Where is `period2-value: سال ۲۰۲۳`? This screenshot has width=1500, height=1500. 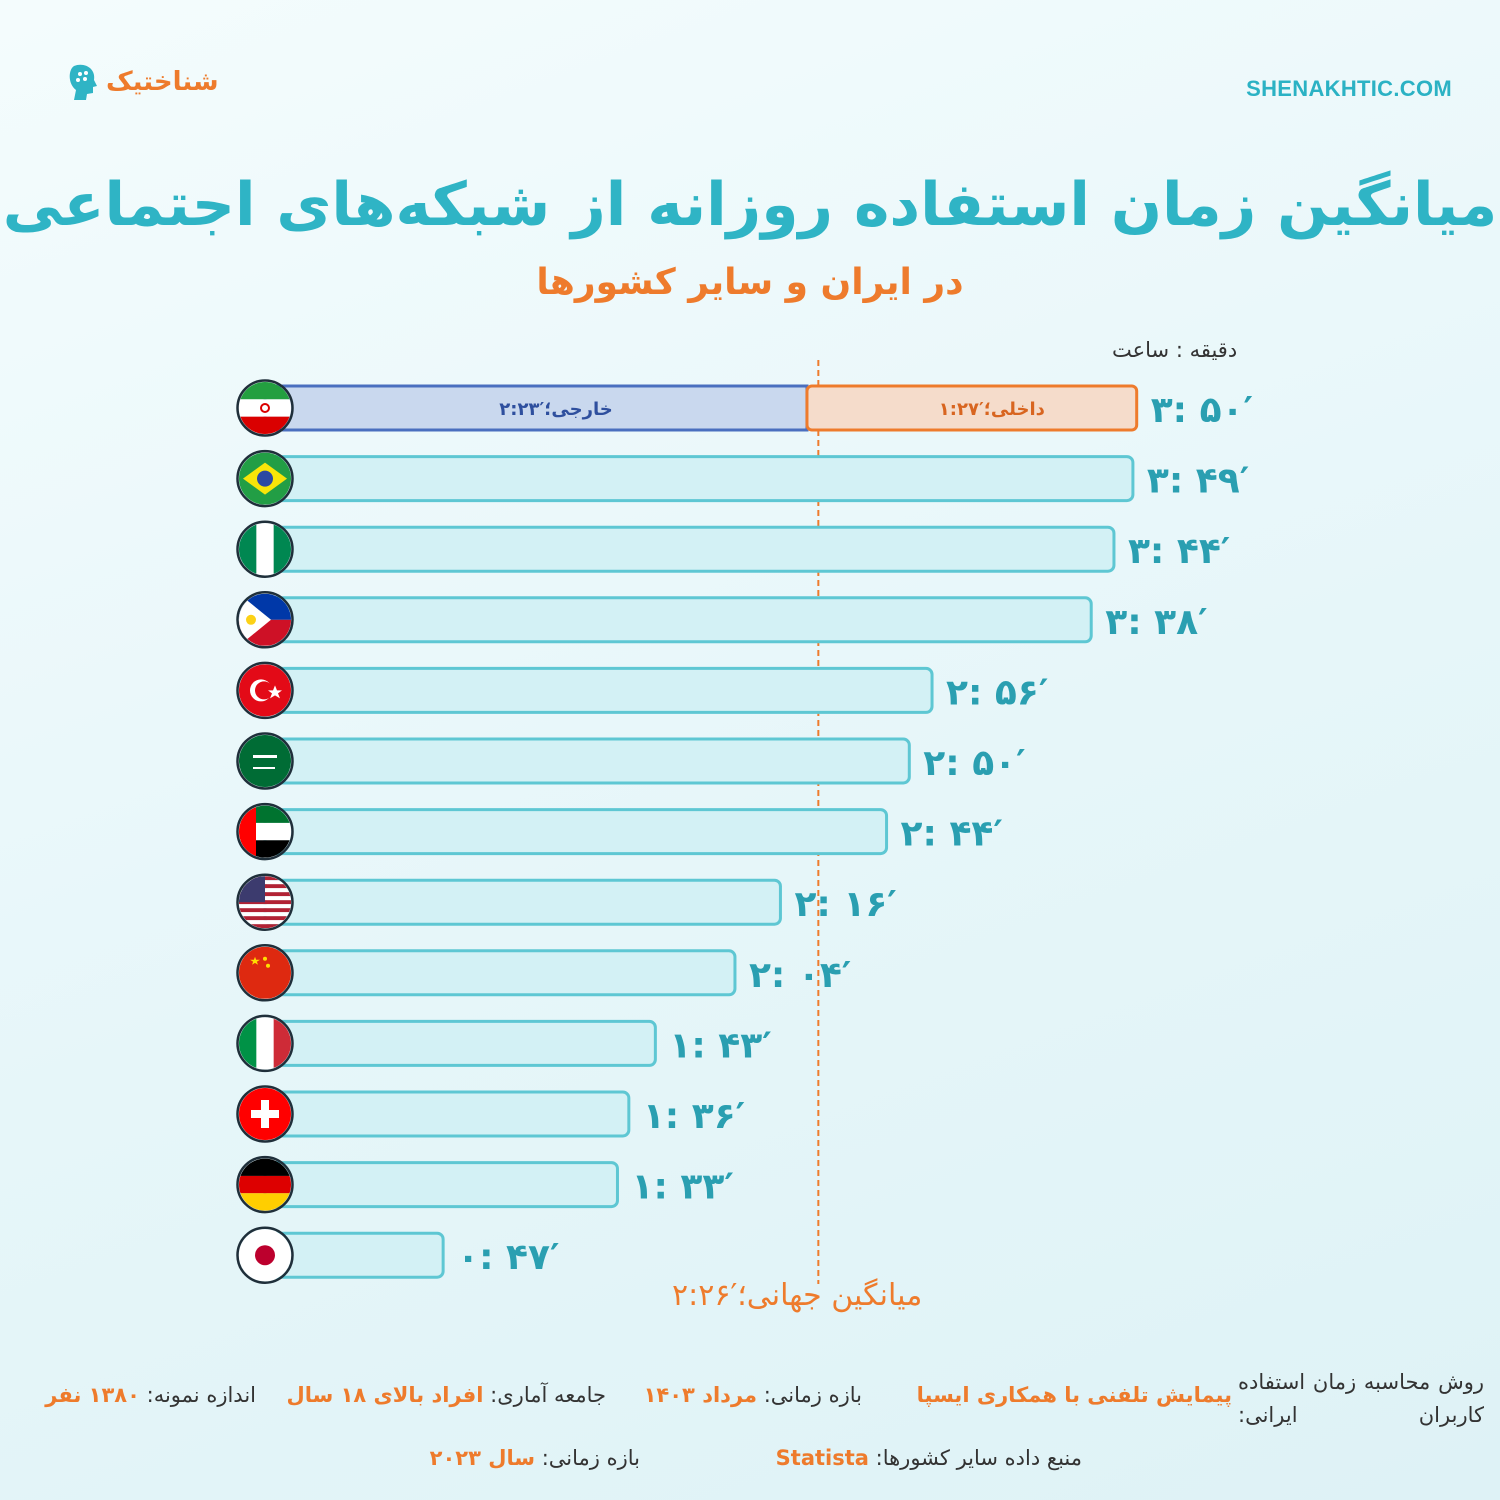
period2-value: سال ۲۰۲۳ is located at coordinates (482, 1458).